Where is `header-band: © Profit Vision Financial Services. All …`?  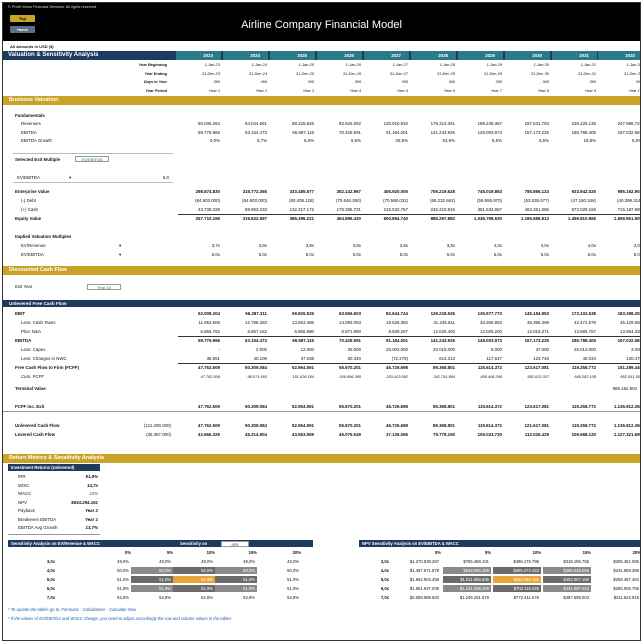
header-band: © Profit Vision Financial Services. All … is located at coordinates (321, 22).